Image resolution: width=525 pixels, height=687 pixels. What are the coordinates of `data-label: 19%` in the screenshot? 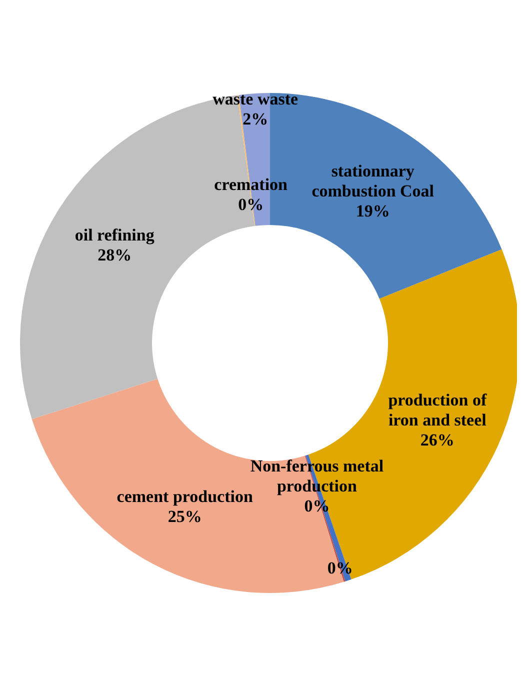 It's located at (373, 210).